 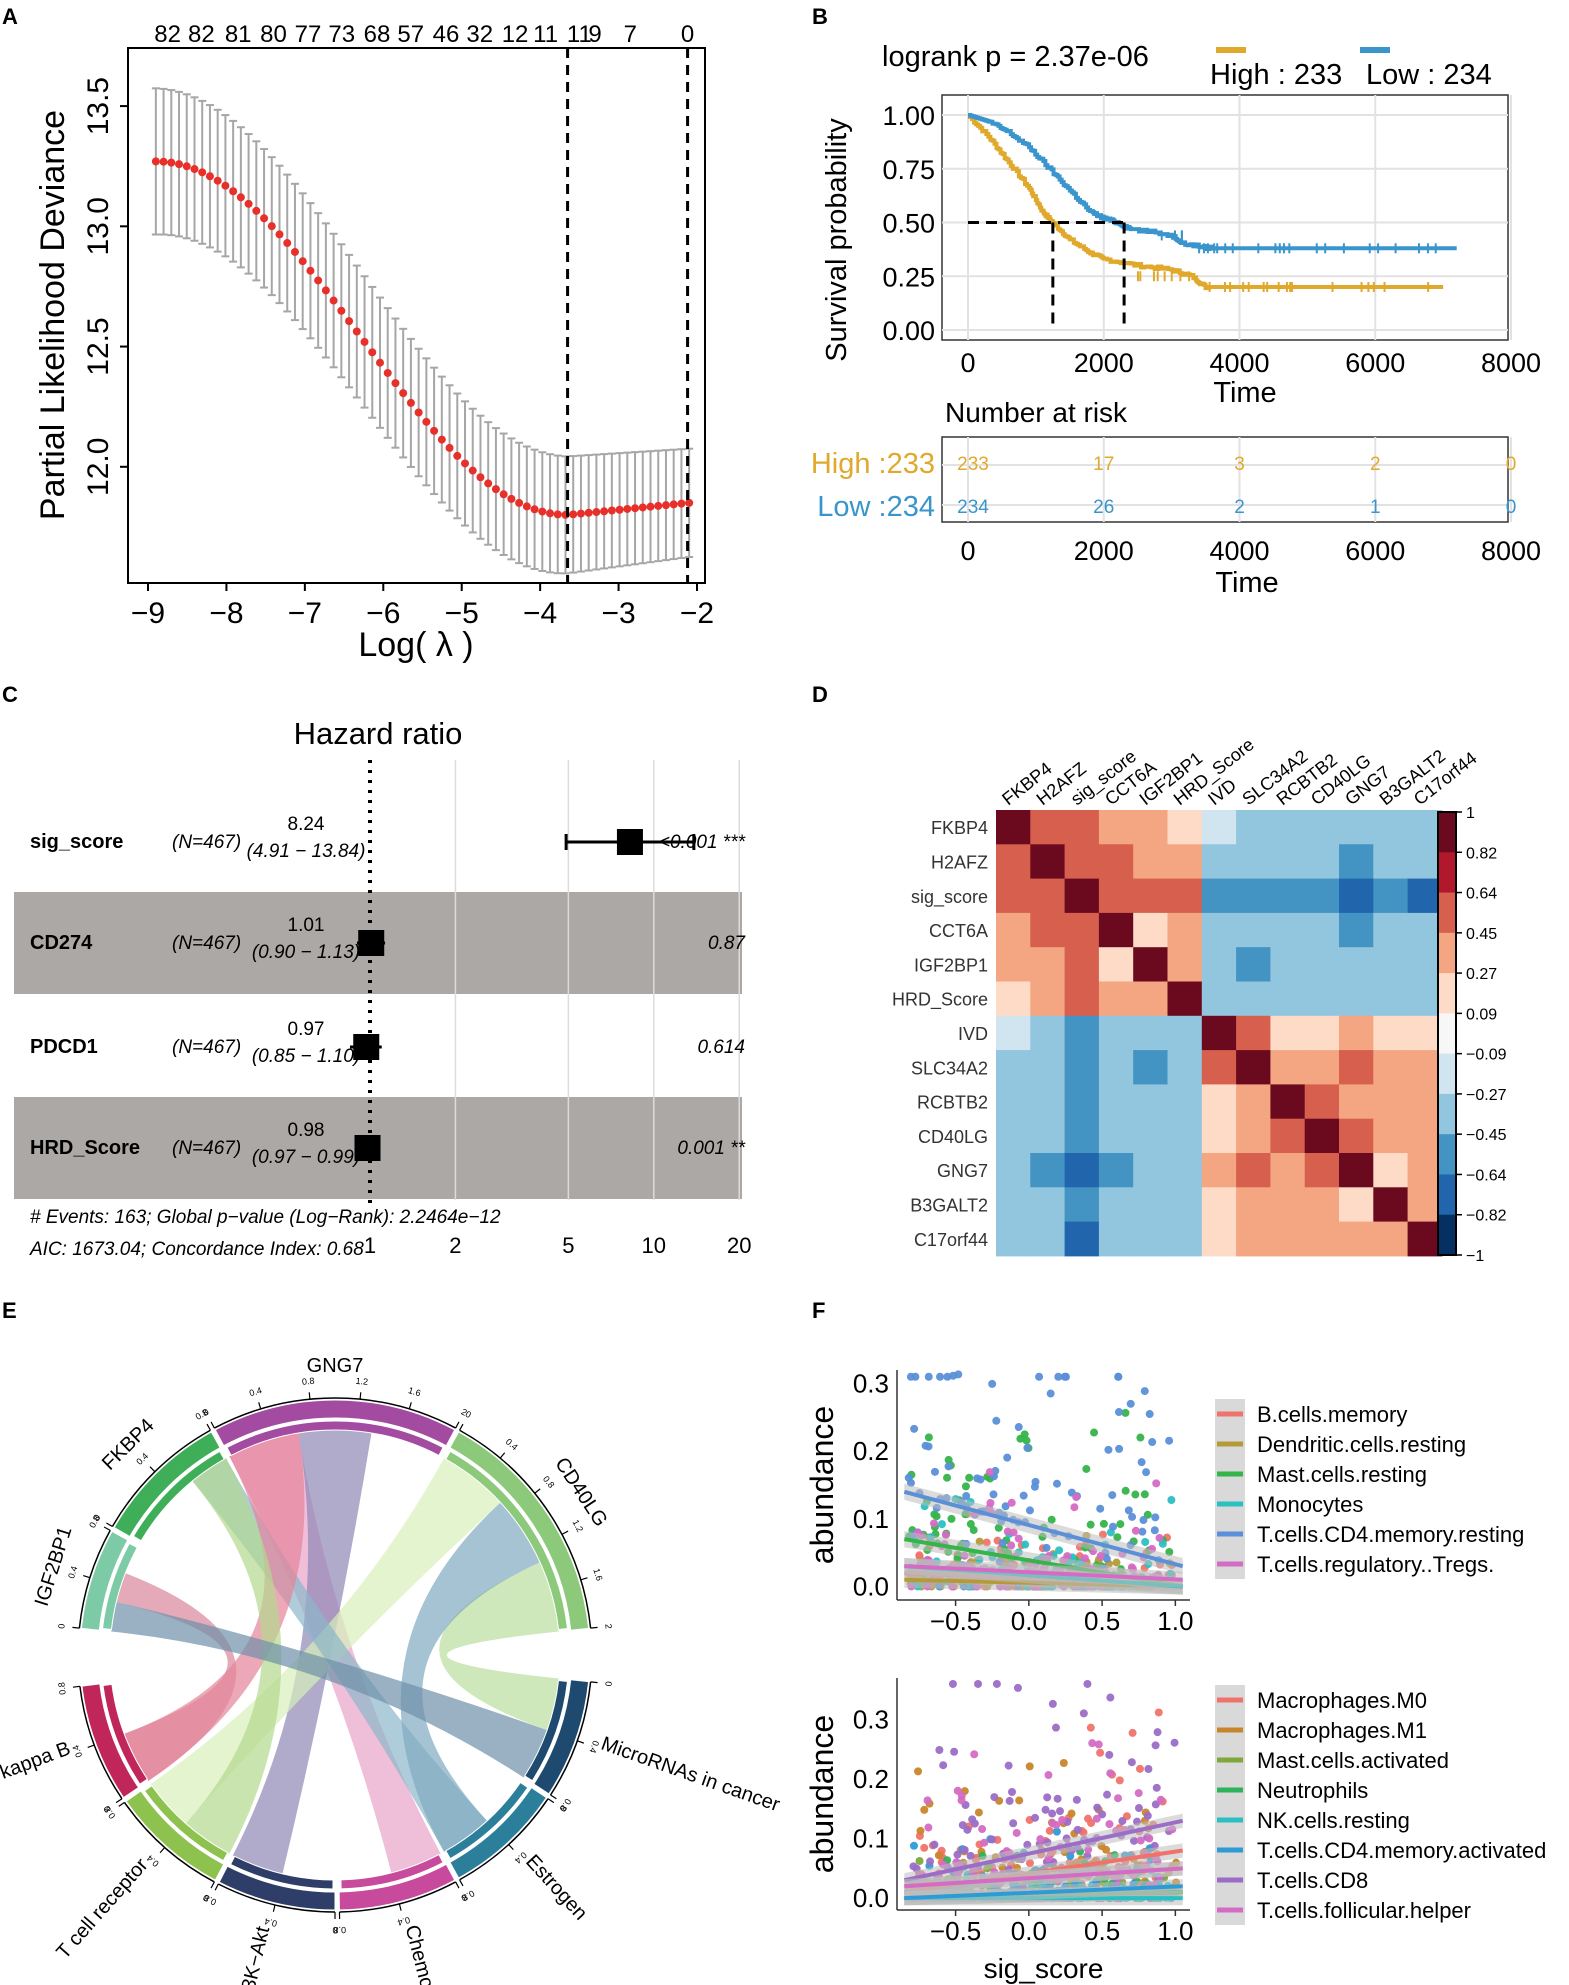 What do you see at coordinates (424, 1954) in the screenshot?
I see `sector-label: Chemokine` at bounding box center [424, 1954].